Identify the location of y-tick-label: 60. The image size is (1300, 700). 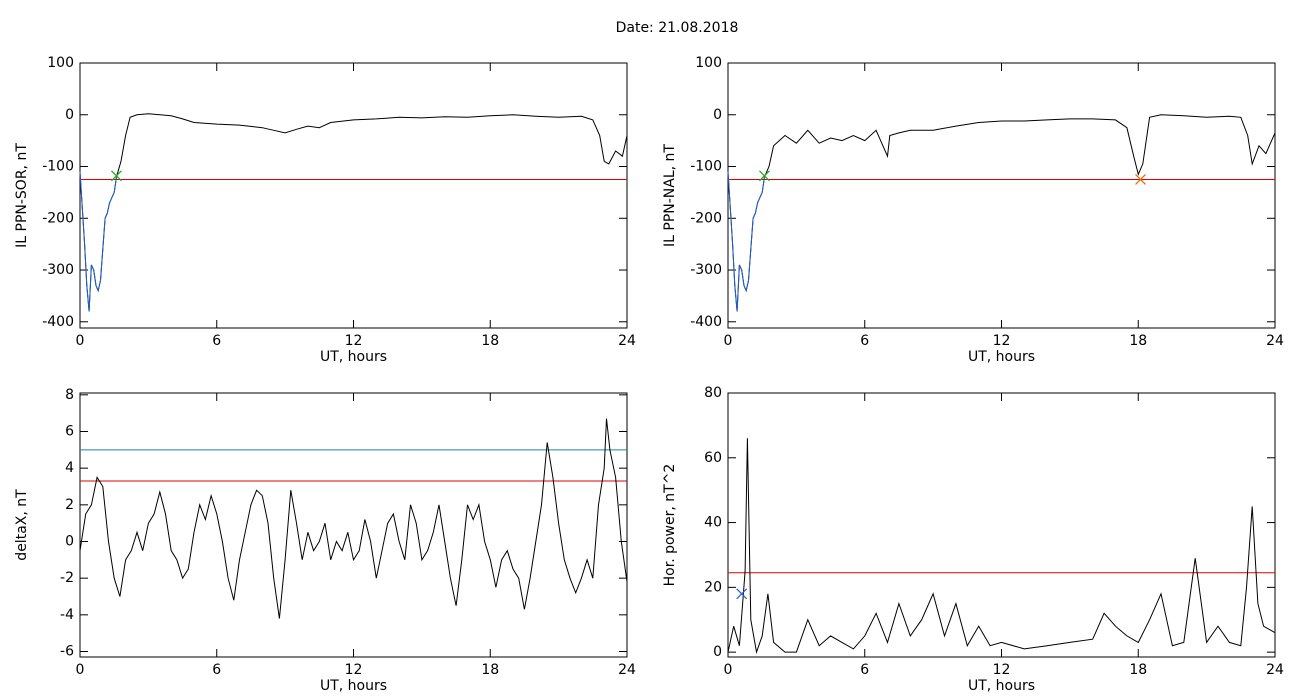
(713, 458).